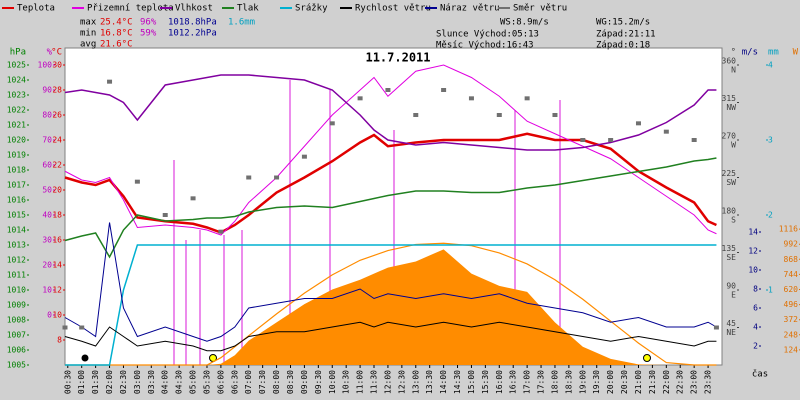 This screenshot has height=400, width=800. Describe the element at coordinates (16, 200) in the screenshot. I see `y-tick-label: 1016` at that location.